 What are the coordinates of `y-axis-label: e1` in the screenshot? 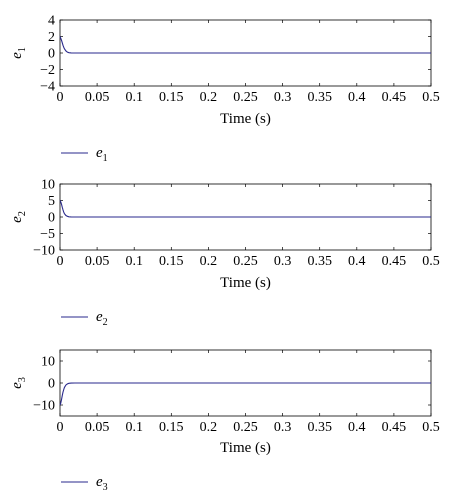 It's located at (18, 53).